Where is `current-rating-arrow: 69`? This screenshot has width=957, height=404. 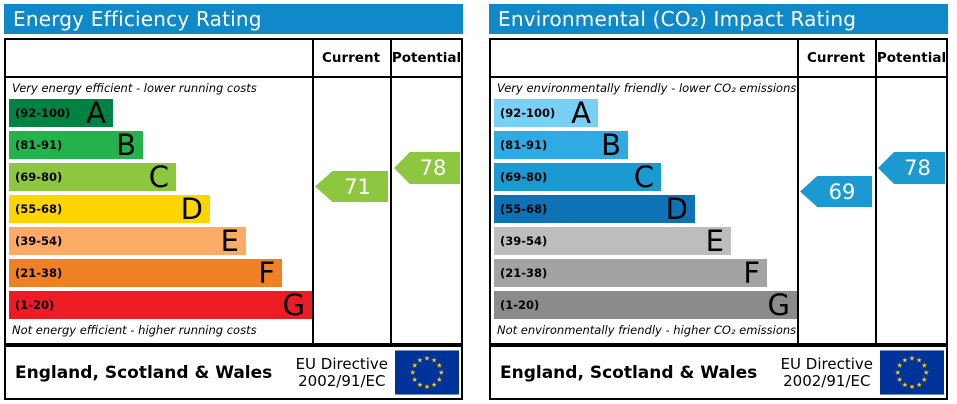 current-rating-arrow: 69 is located at coordinates (836, 191).